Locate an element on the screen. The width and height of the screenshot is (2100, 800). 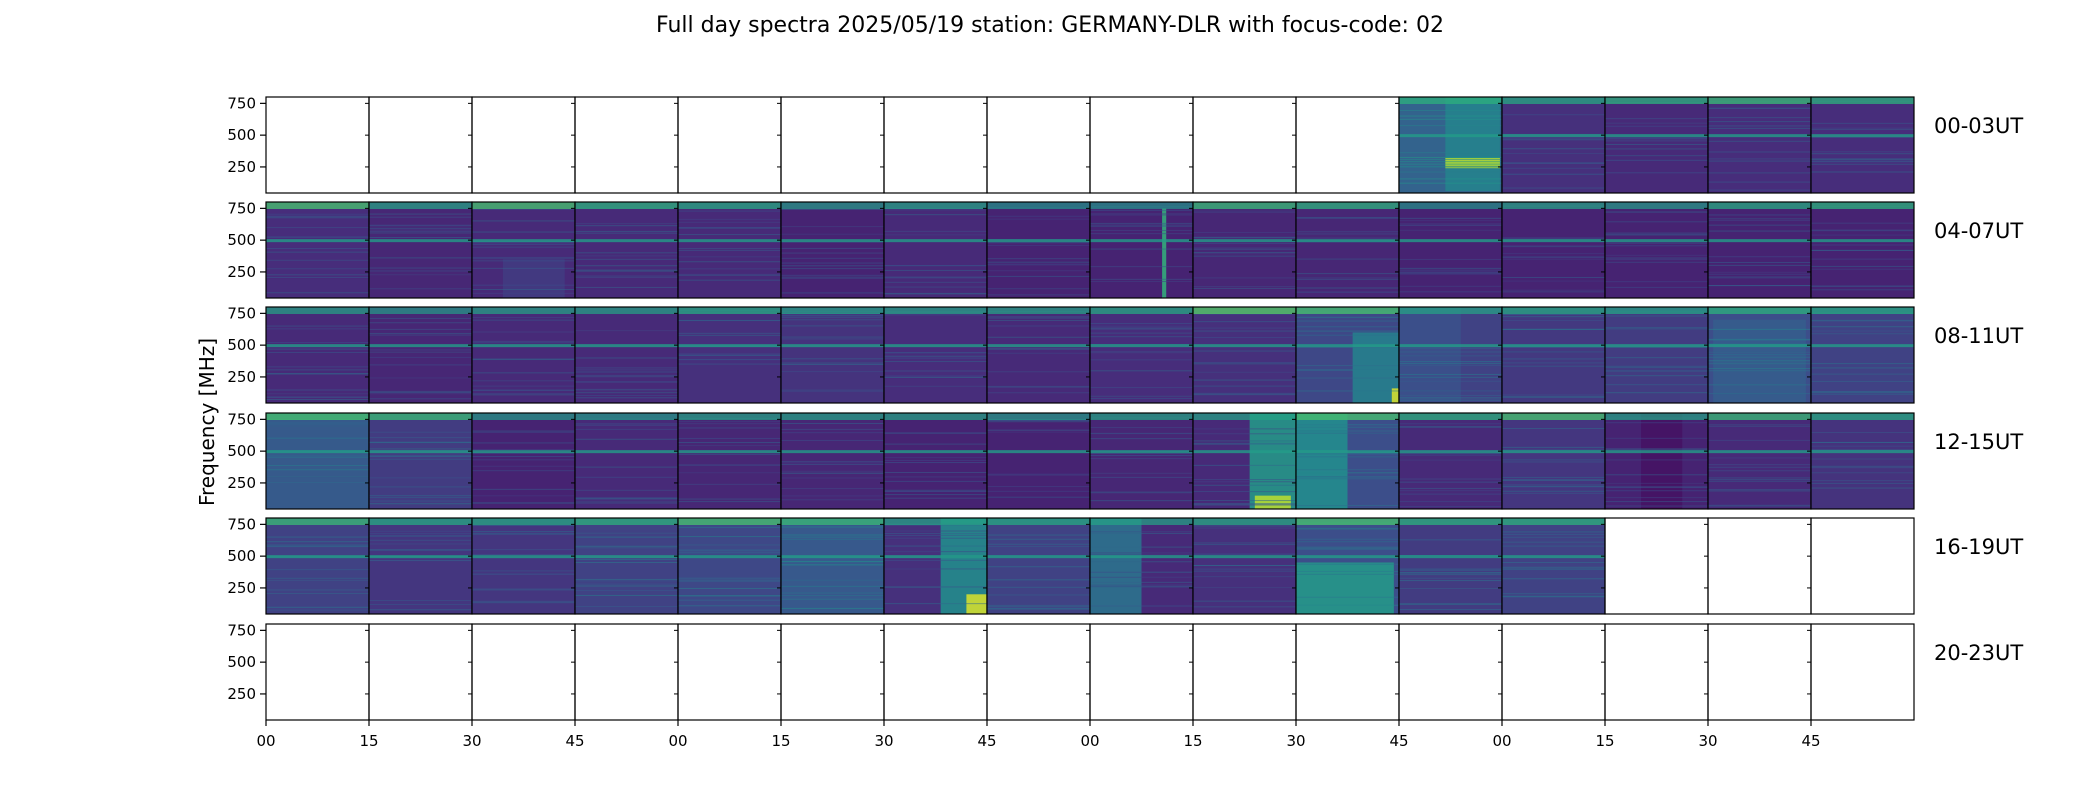
y-tick-label: 250 is located at coordinates (241, 272).